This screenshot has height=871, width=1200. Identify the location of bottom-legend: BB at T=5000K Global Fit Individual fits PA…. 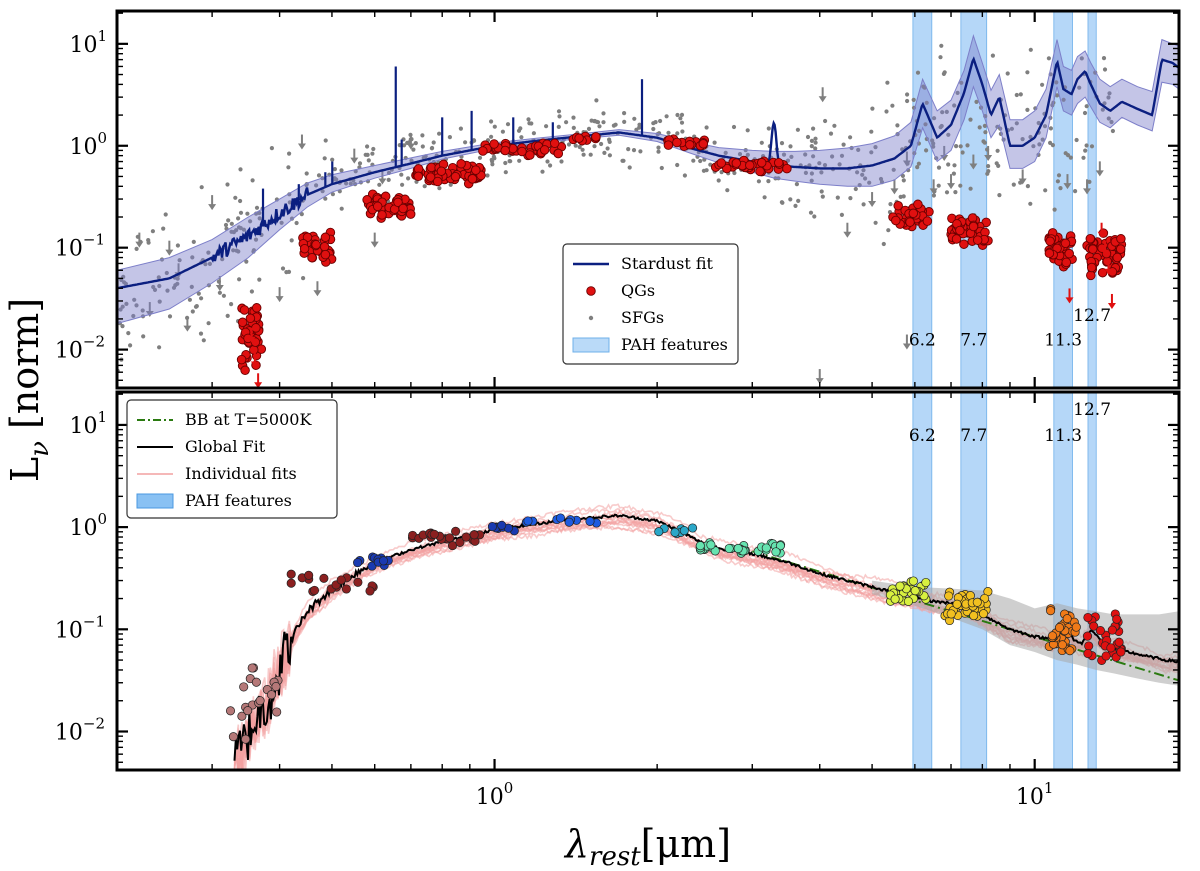
(232, 459).